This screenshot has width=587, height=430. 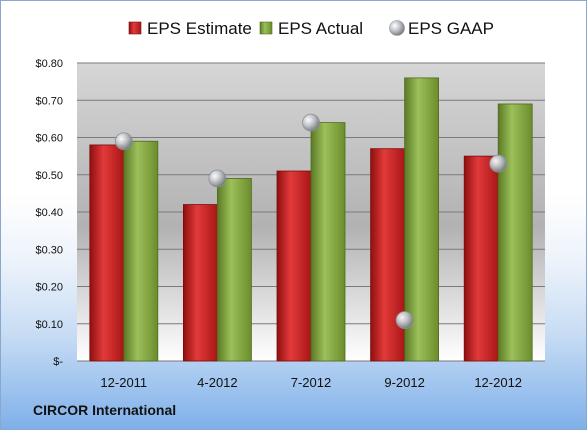 I want to click on x-tick-label: 4-2012, so click(x=217, y=382).